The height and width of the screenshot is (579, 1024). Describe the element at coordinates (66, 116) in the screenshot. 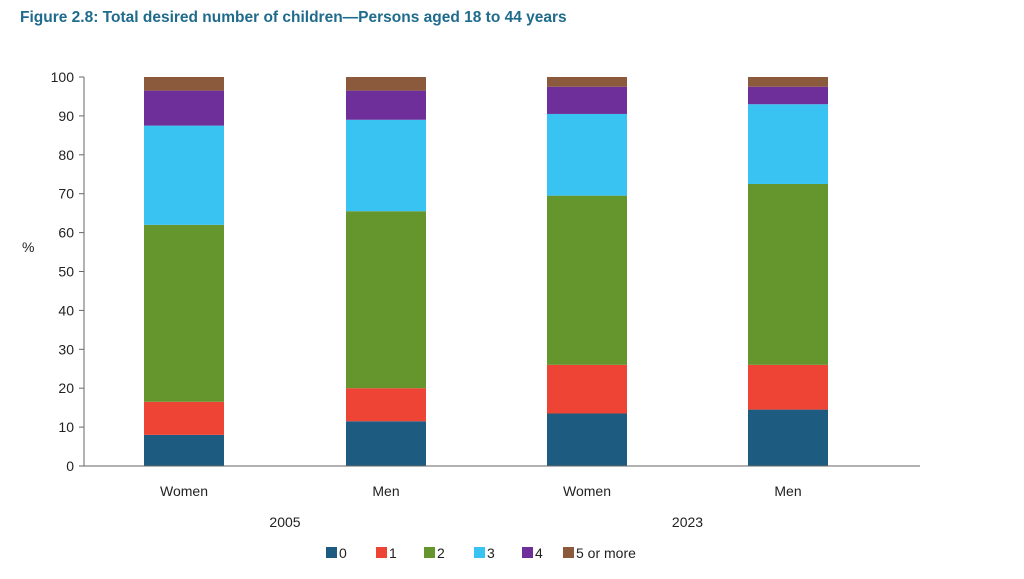

I see `y-tick-label: 90` at that location.